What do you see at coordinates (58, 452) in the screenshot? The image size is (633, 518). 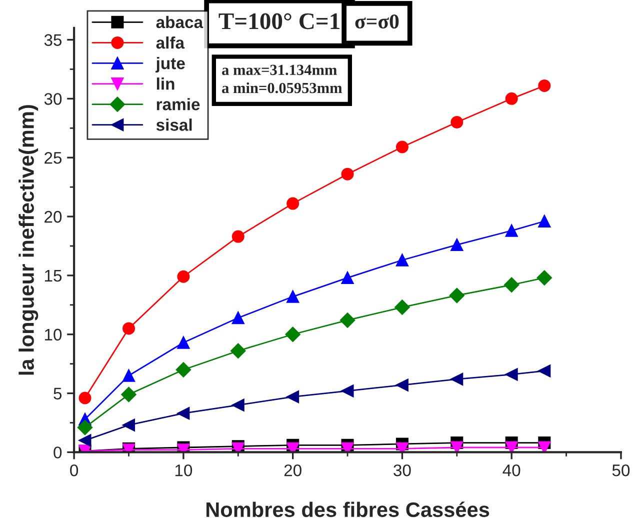 I see `y-tick-label: 0` at bounding box center [58, 452].